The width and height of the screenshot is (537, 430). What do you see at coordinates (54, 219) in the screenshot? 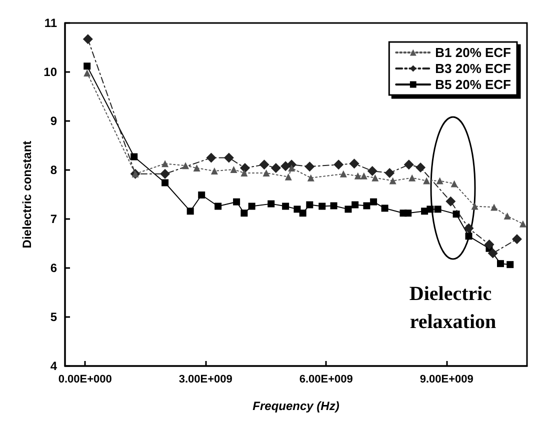
I see `y-tick-label: 7` at bounding box center [54, 219].